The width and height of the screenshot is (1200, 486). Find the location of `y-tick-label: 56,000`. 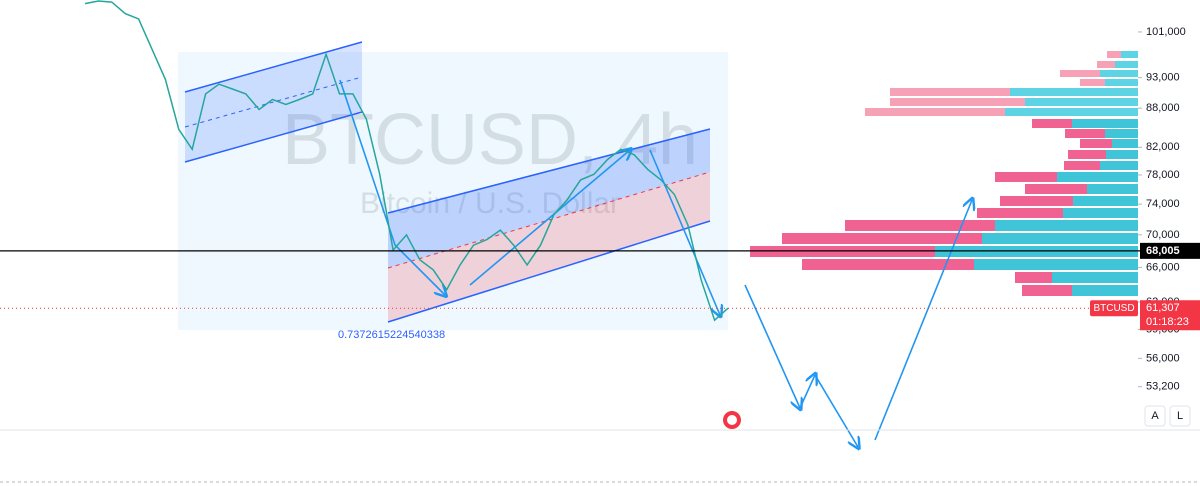

y-tick-label: 56,000 is located at coordinates (1163, 358).